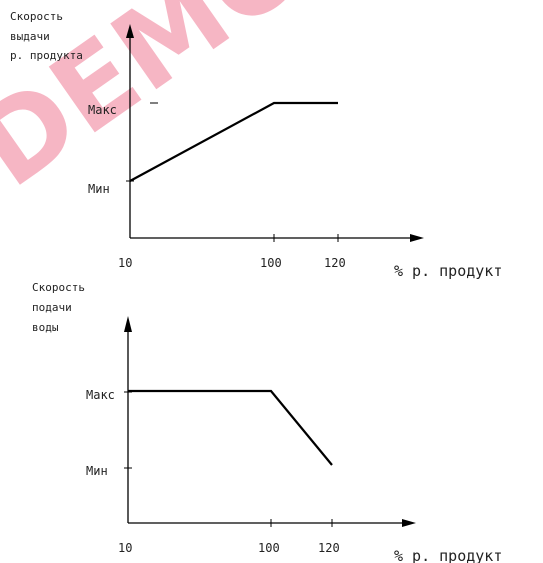  Describe the element at coordinates (30, 36) in the screenshot. I see `y-axis-label-line-2: выдачи` at that location.